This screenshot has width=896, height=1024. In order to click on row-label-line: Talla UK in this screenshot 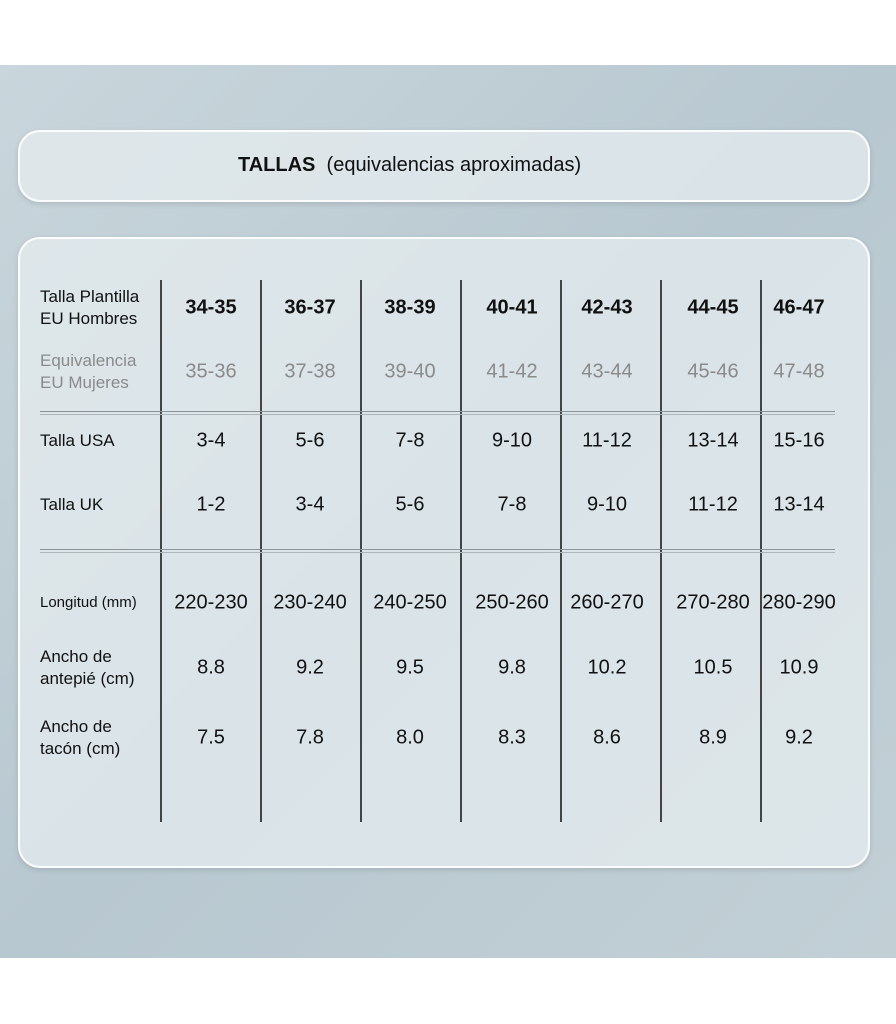, I will do `click(72, 504)`.